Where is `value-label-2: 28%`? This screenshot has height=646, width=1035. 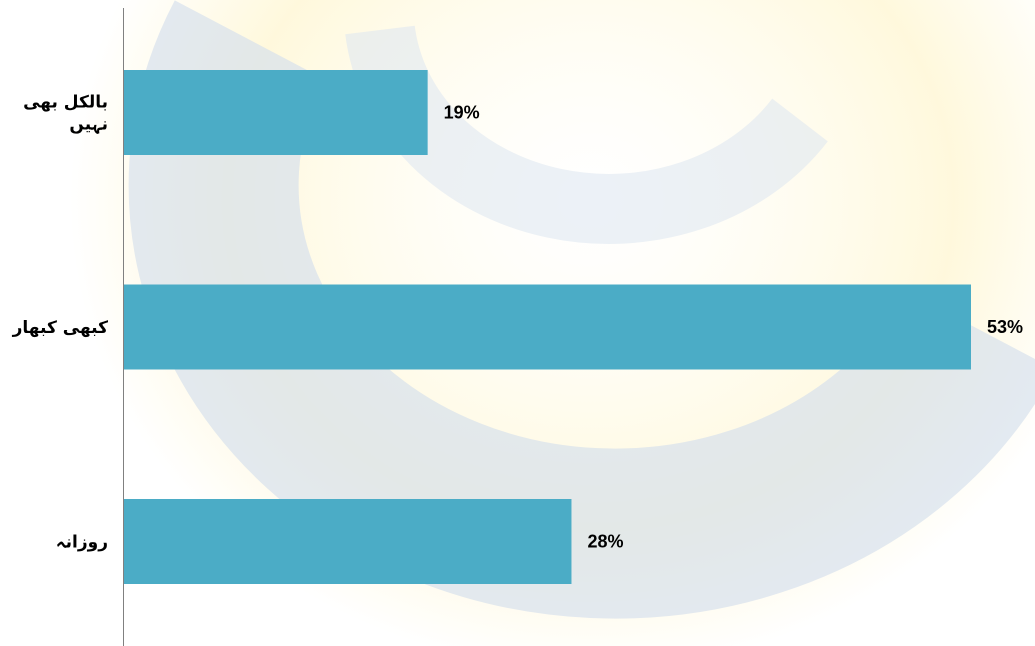
value-label-2: 28% is located at coordinates (605, 542).